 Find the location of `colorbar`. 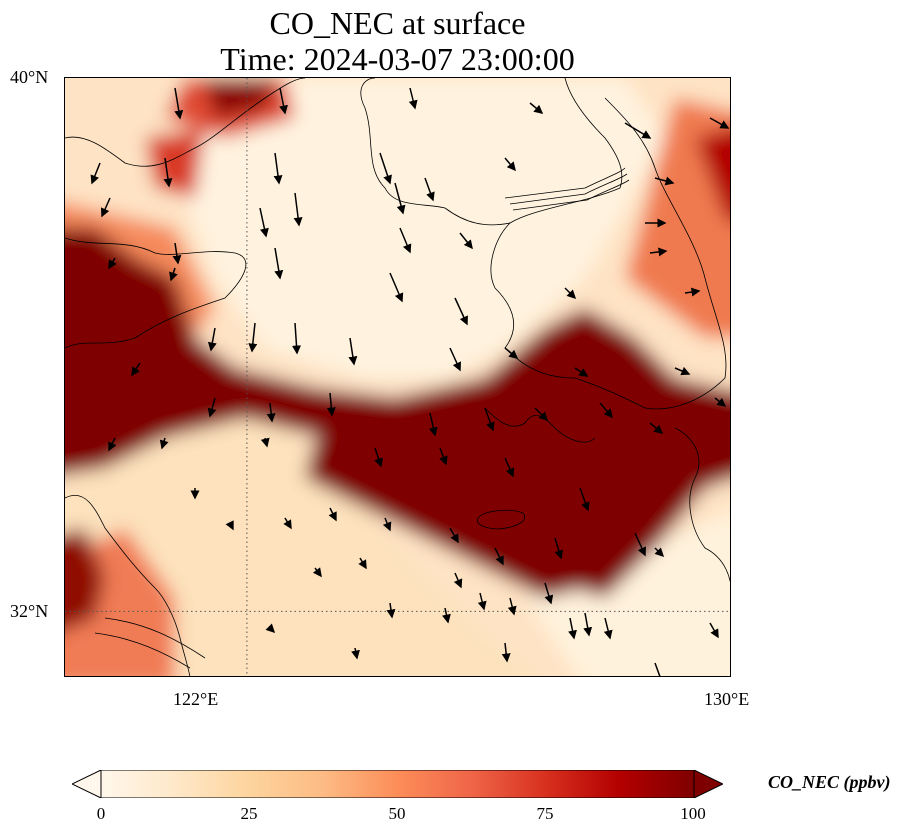

colorbar is located at coordinates (397, 784).